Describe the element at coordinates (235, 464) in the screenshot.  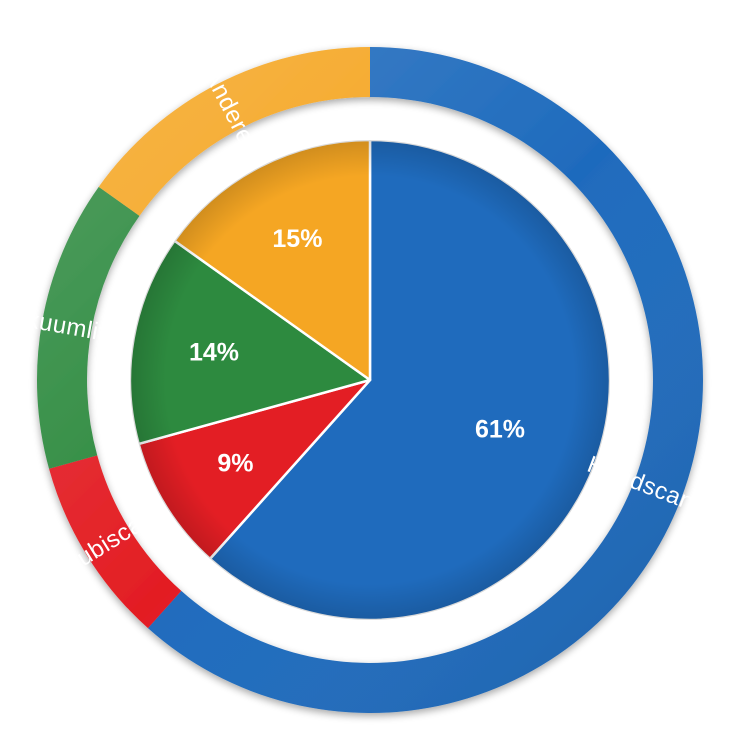
I see `value-label-cubiscan: 9%` at that location.